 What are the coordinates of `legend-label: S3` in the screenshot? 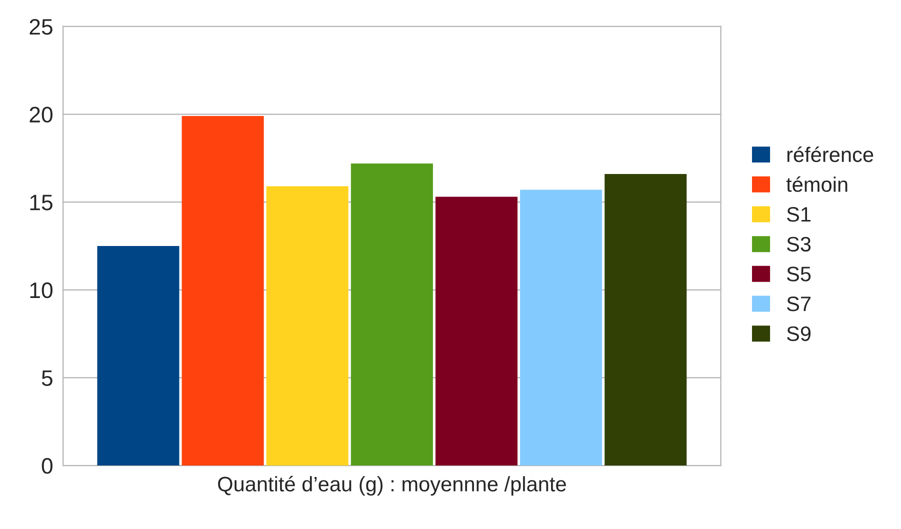 It's located at (798, 244).